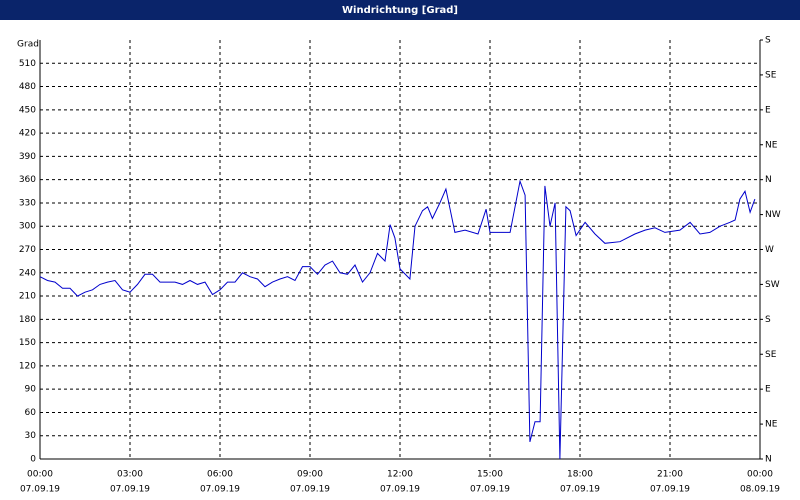 This screenshot has width=800, height=500. What do you see at coordinates (220, 475) in the screenshot?
I see `x-tick-label: 06:00` at bounding box center [220, 475].